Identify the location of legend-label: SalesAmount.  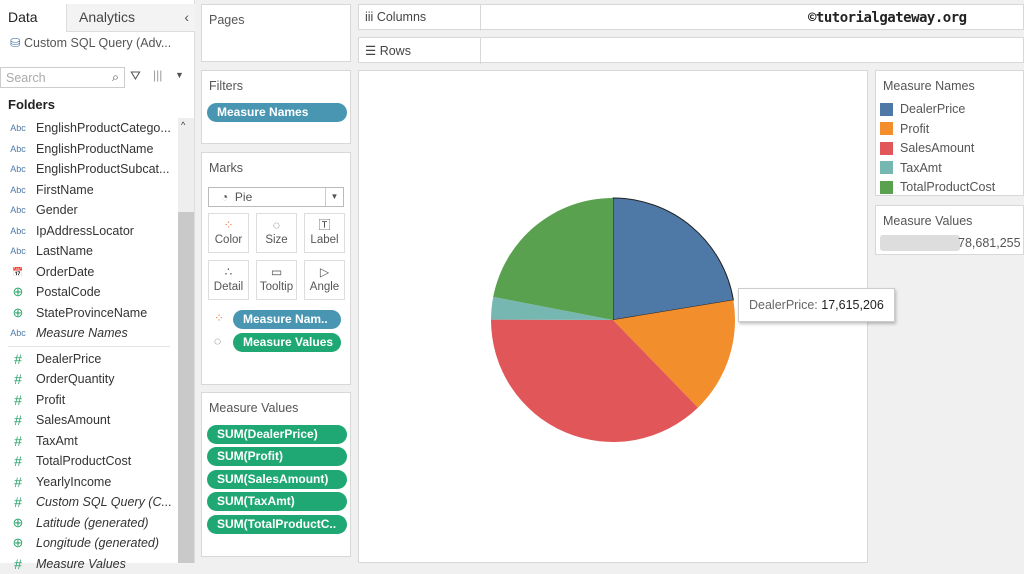
(937, 148).